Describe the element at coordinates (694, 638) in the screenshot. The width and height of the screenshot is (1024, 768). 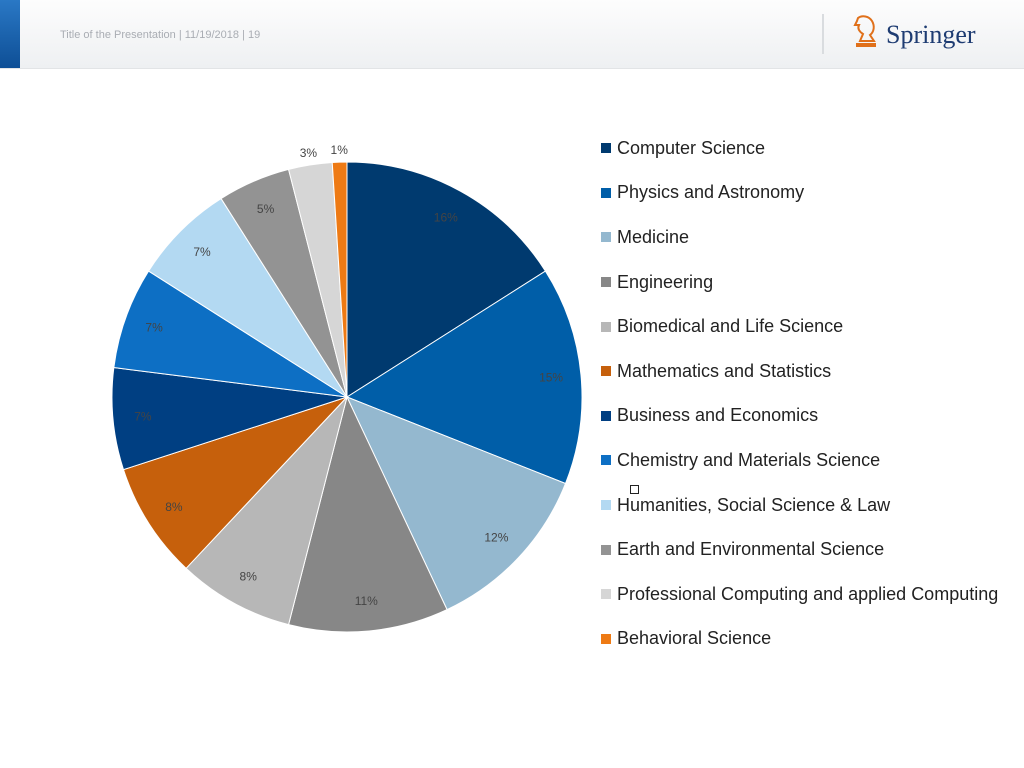
I see `legend-label: Behavioral Science` at that location.